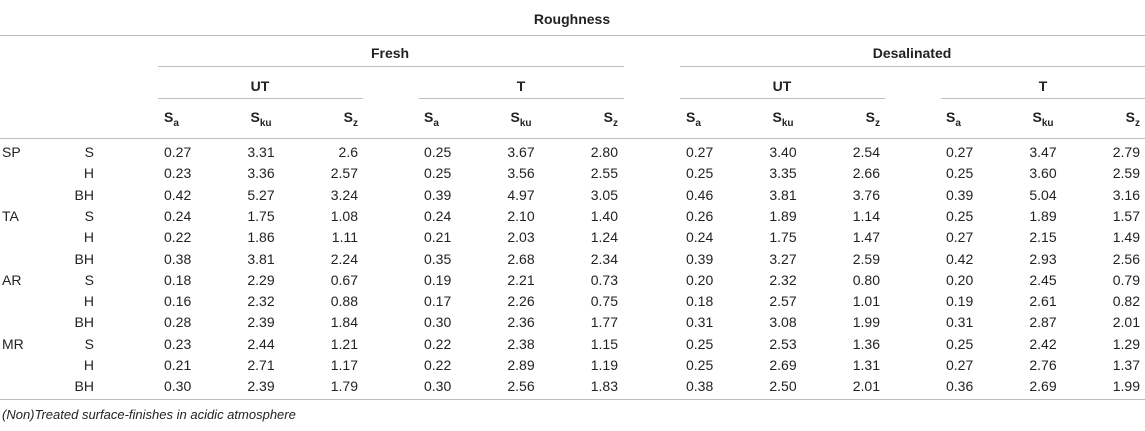 Image resolution: width=1145 pixels, height=431 pixels. What do you see at coordinates (960, 195) in the screenshot?
I see `table-cell: 0.39` at bounding box center [960, 195].